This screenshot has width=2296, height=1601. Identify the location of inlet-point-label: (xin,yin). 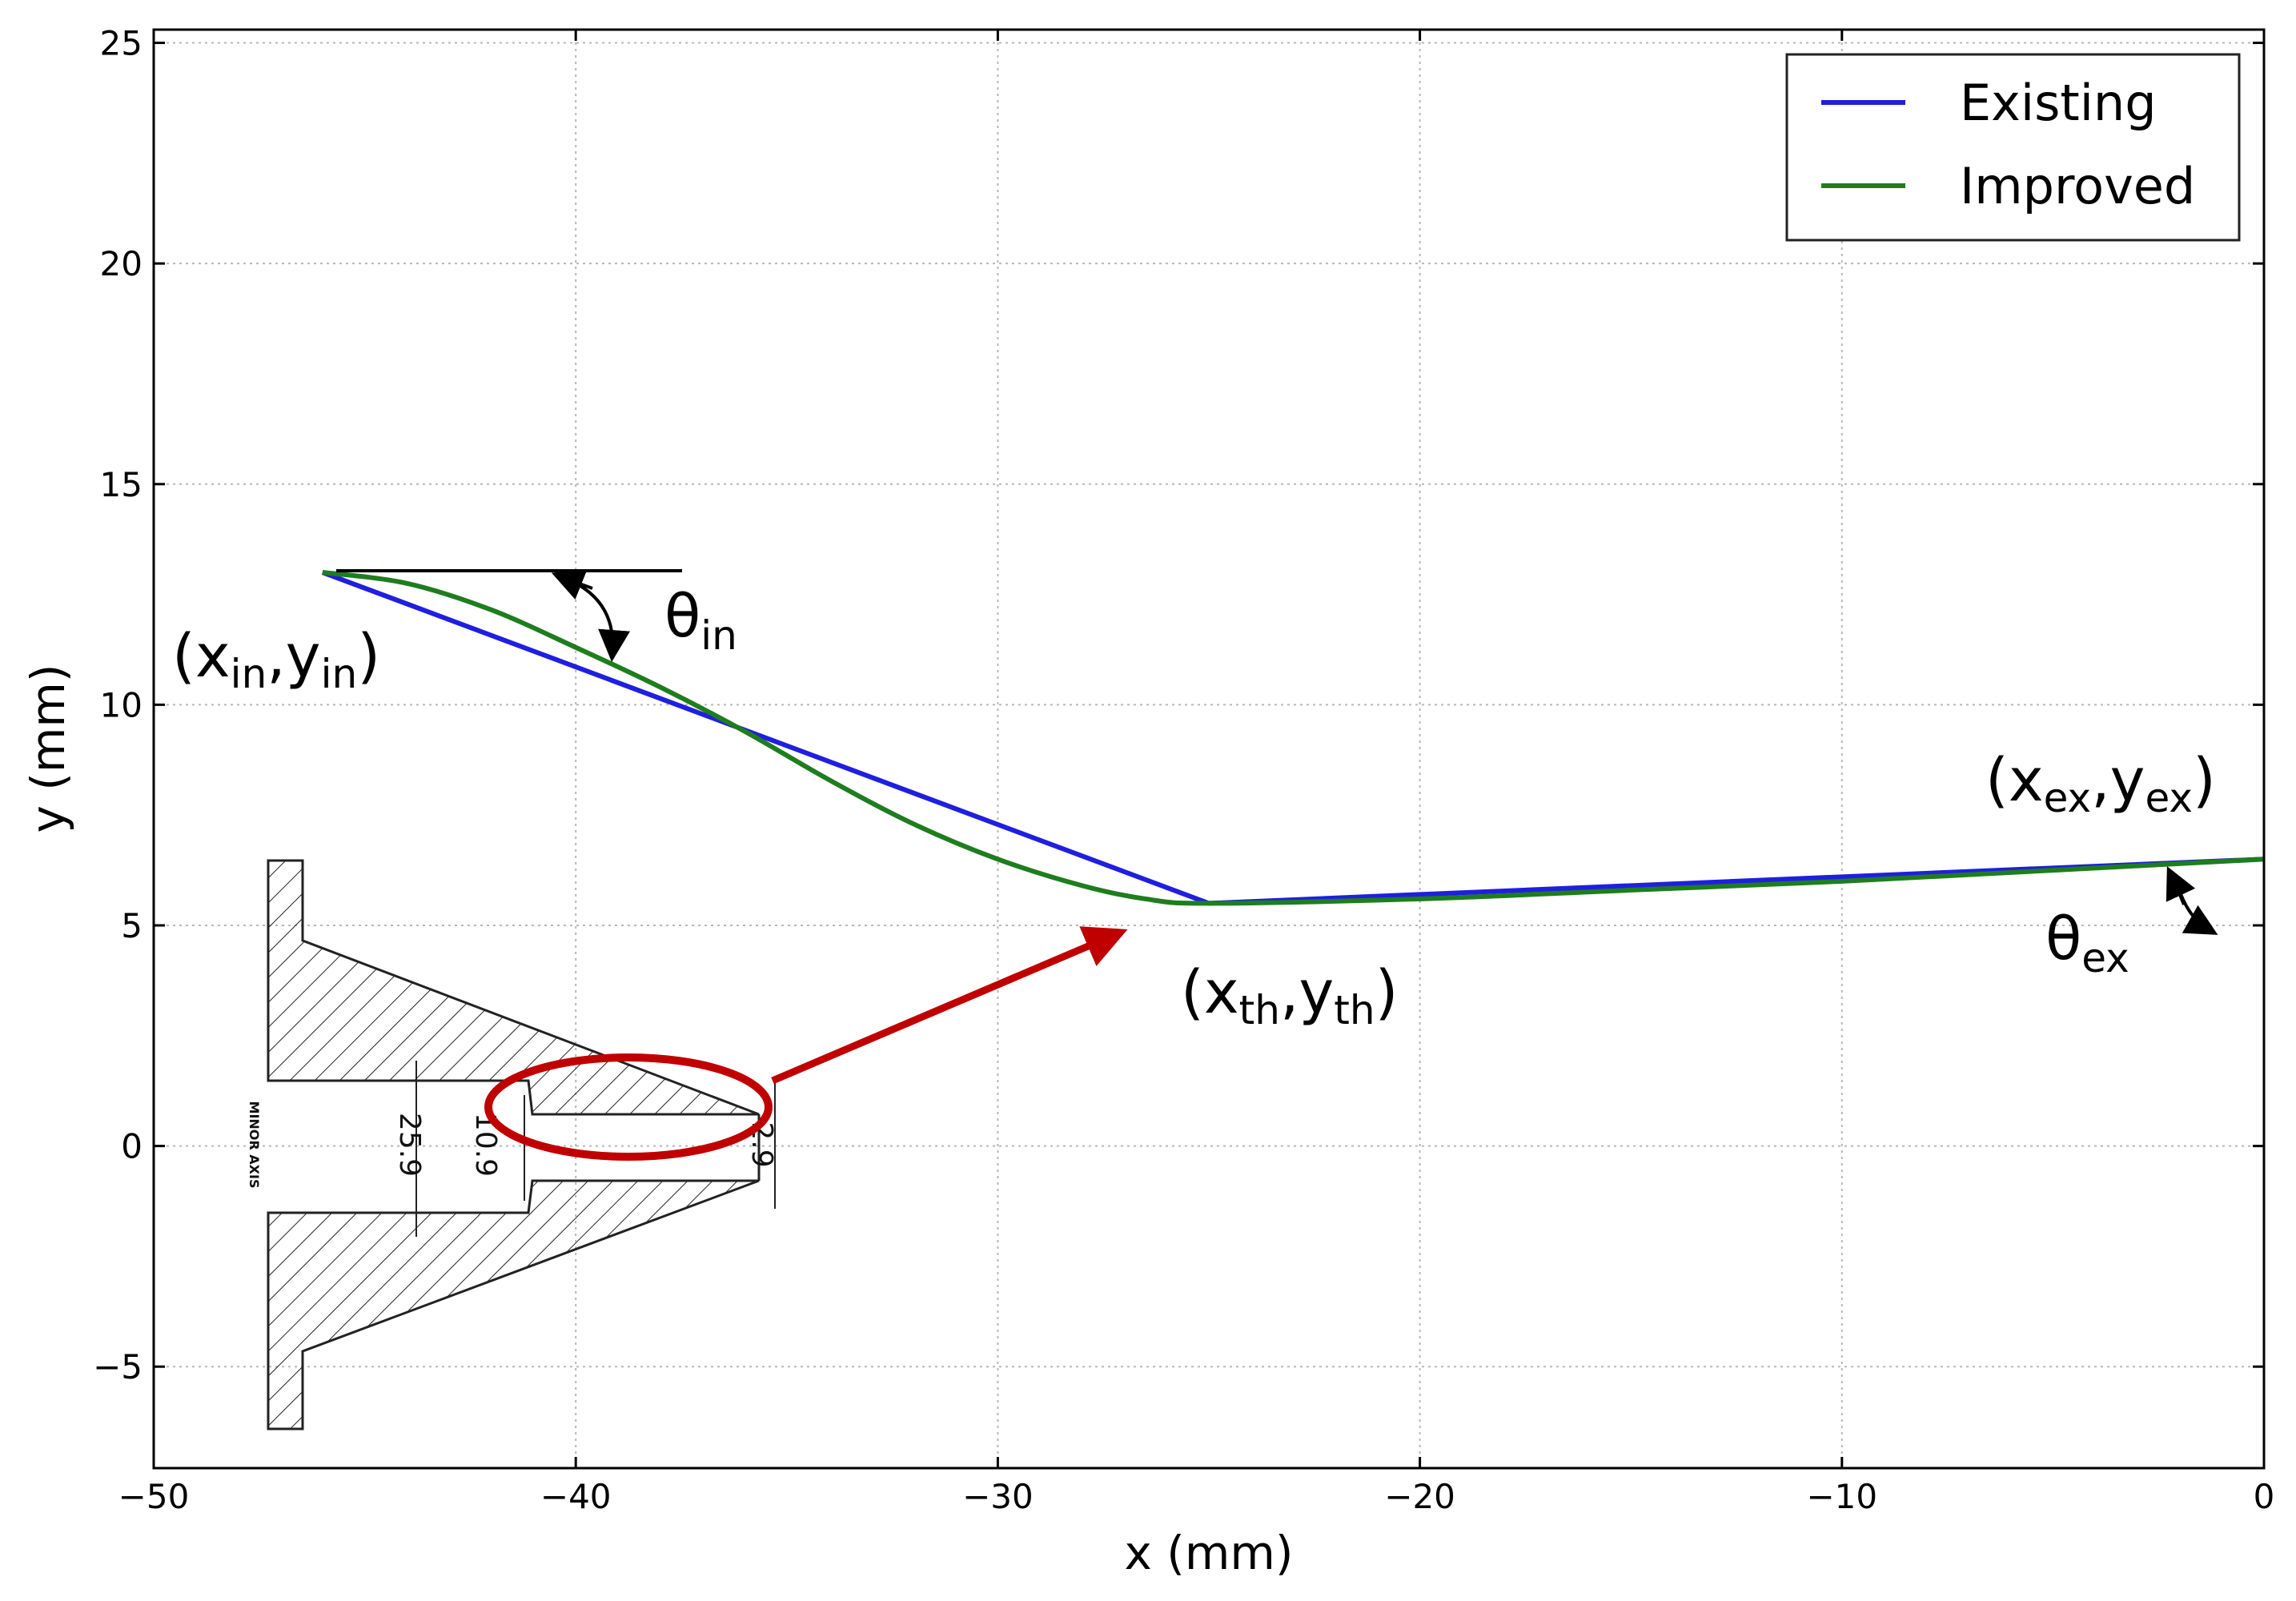
(276, 659).